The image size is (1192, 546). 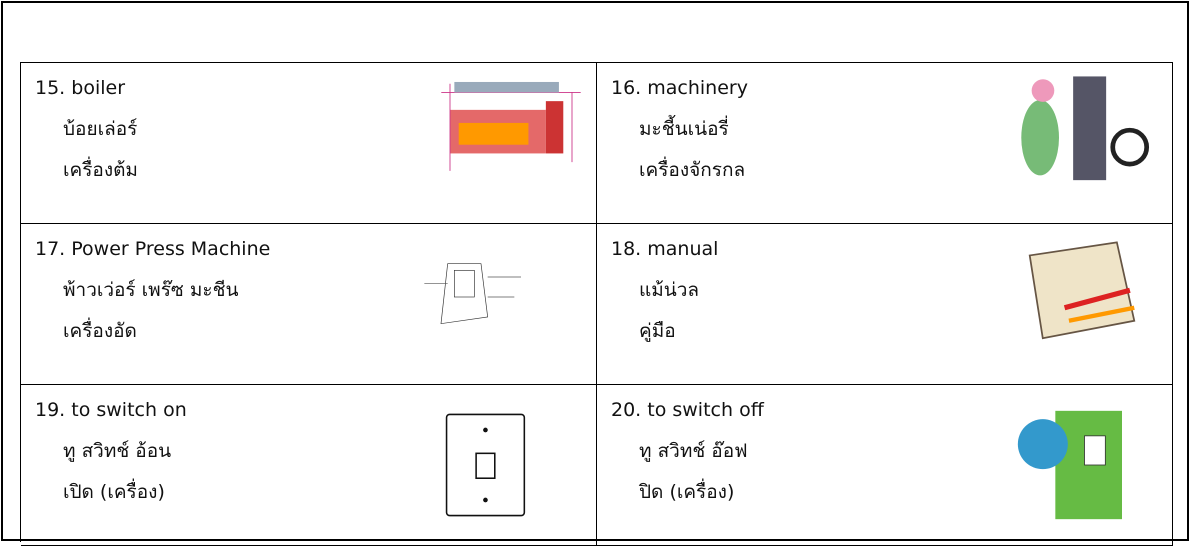 What do you see at coordinates (100, 129) in the screenshot?
I see `reading: บ้อยเล่อร์` at bounding box center [100, 129].